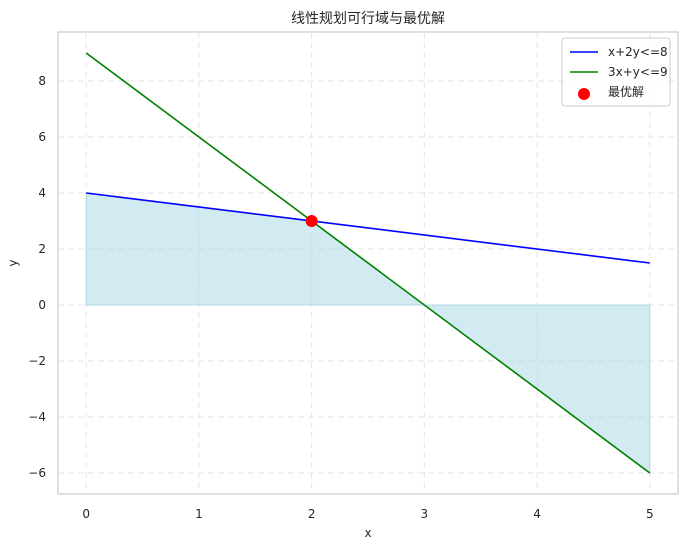 The image size is (688, 549). I want to click on optimal-point, so click(311, 221).